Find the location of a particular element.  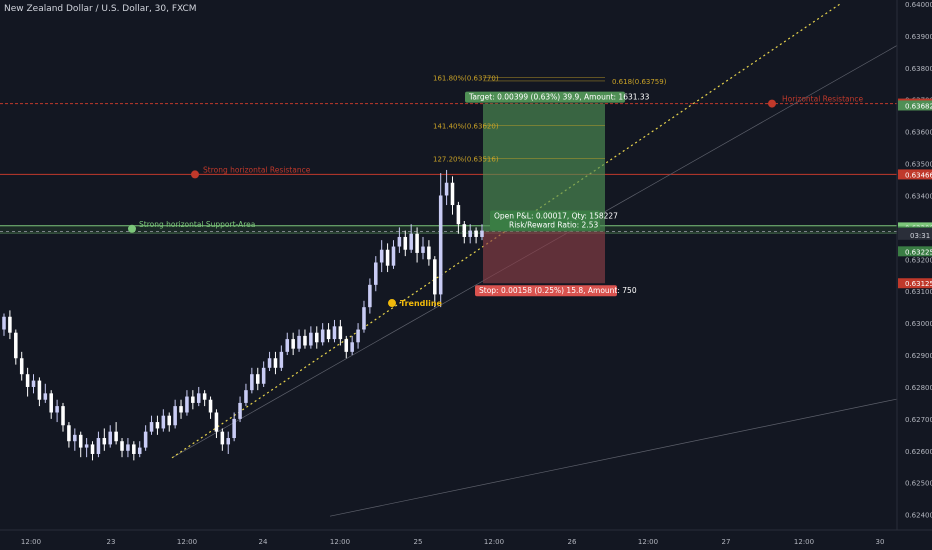

price-axis-background is located at coordinates (914, 275).